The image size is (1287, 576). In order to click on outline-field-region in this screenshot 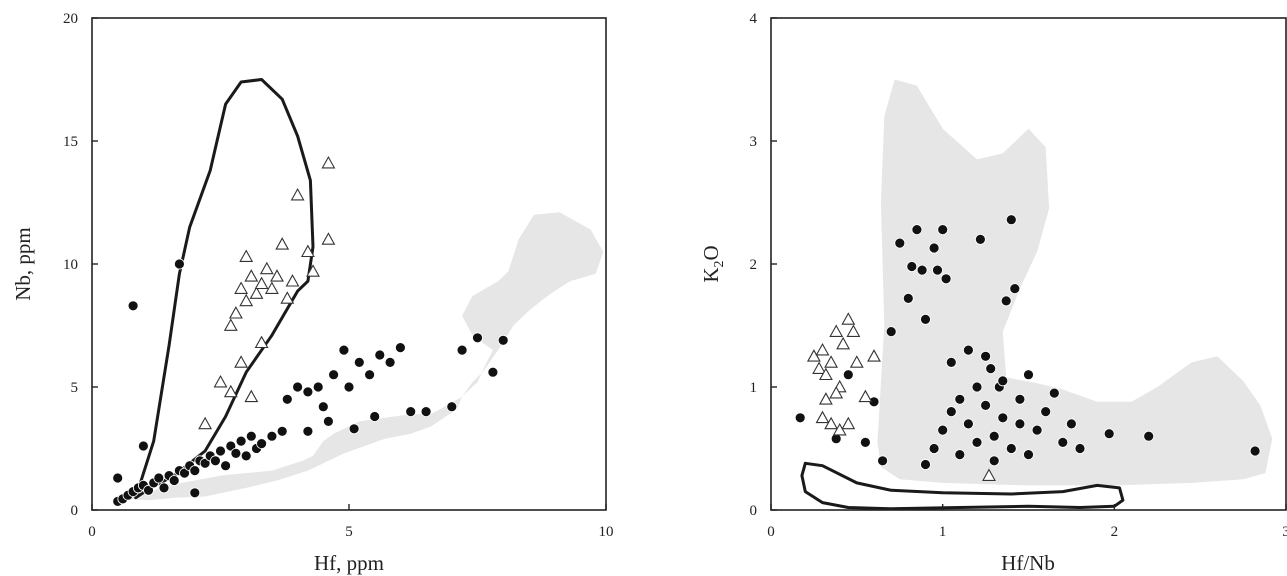, I will do `click(962, 485)`.